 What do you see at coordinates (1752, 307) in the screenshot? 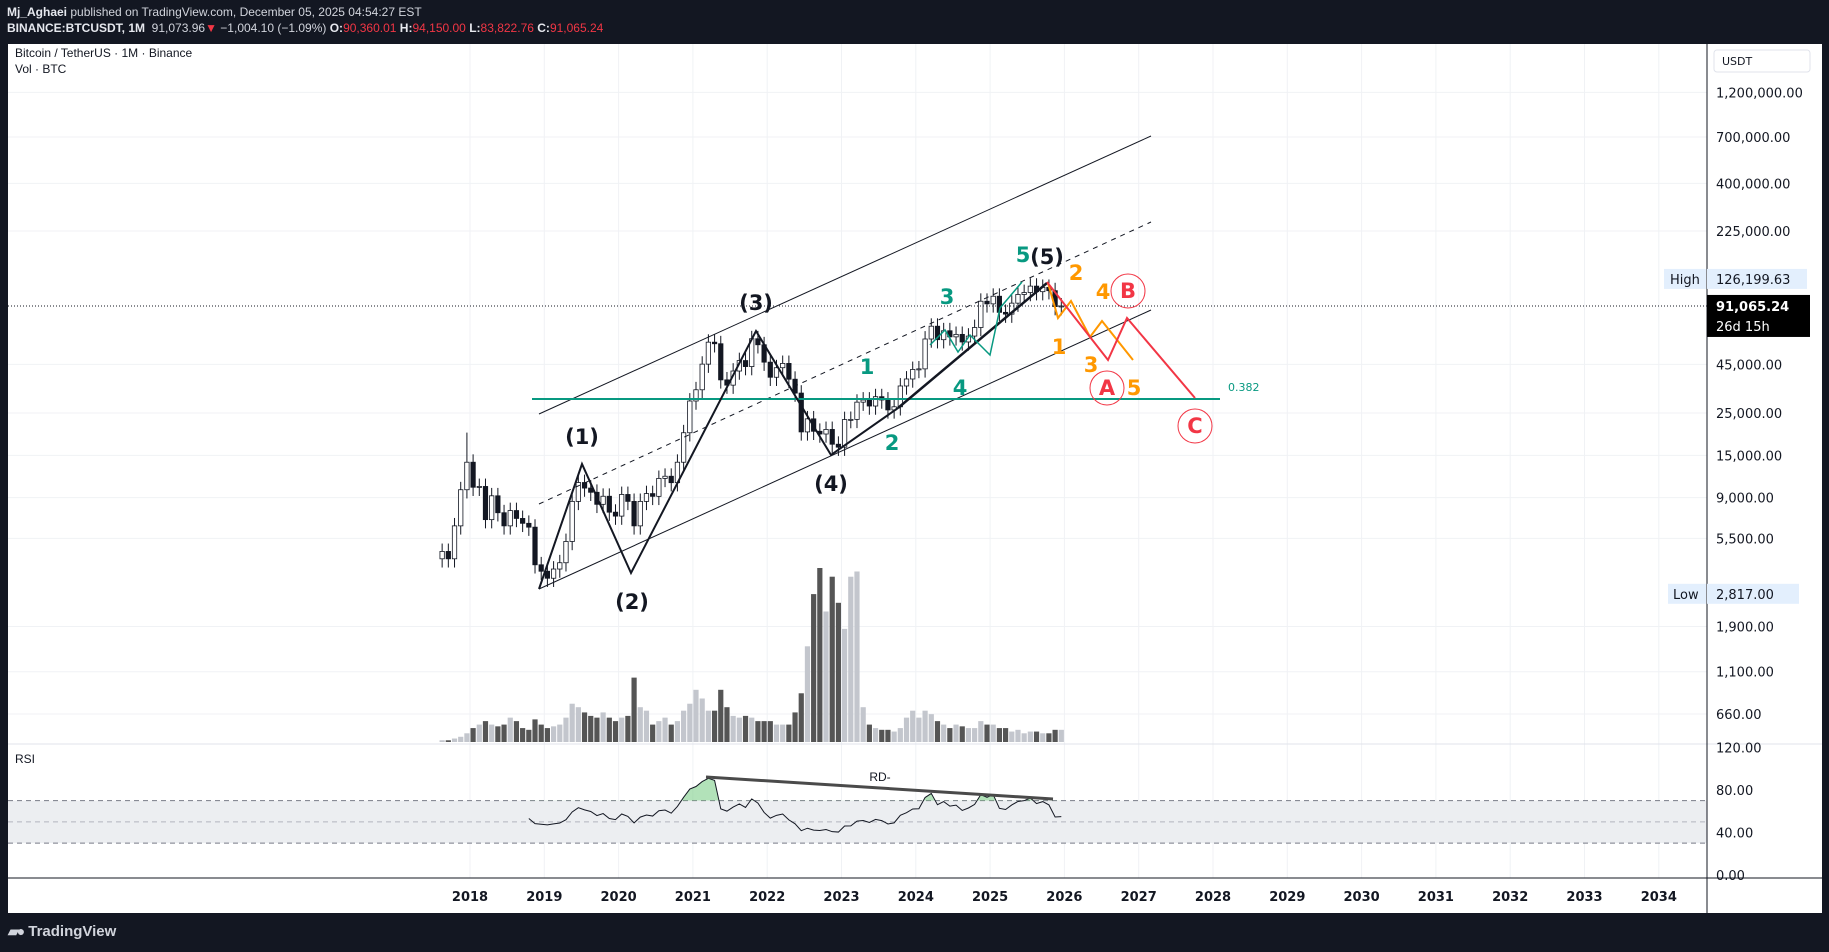
I see `current-price-value: 91,065.24` at bounding box center [1752, 307].